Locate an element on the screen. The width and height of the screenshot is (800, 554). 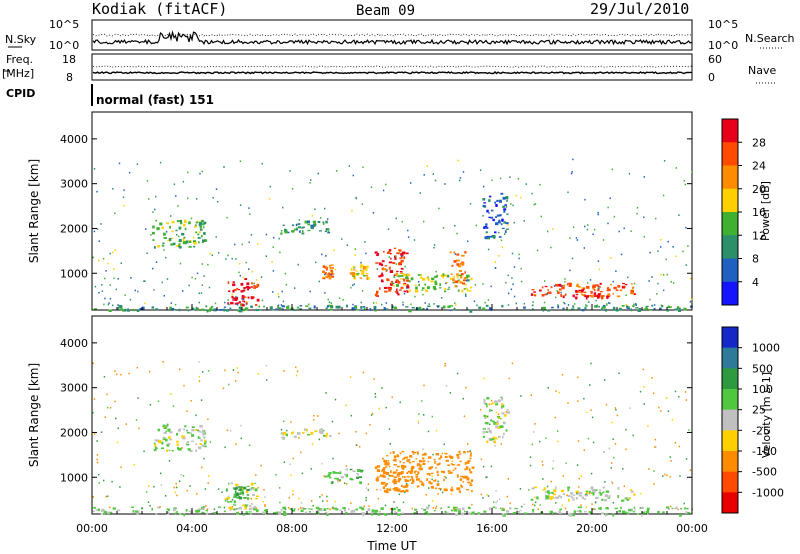
colorbar-label-1: 24 is located at coordinates (759, 166).